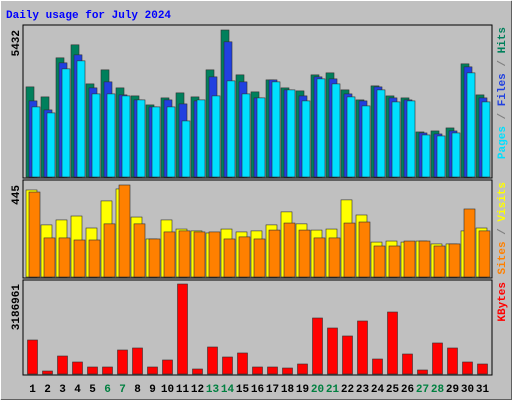  I want to click on legend-entry: Hits, so click(503, 40).